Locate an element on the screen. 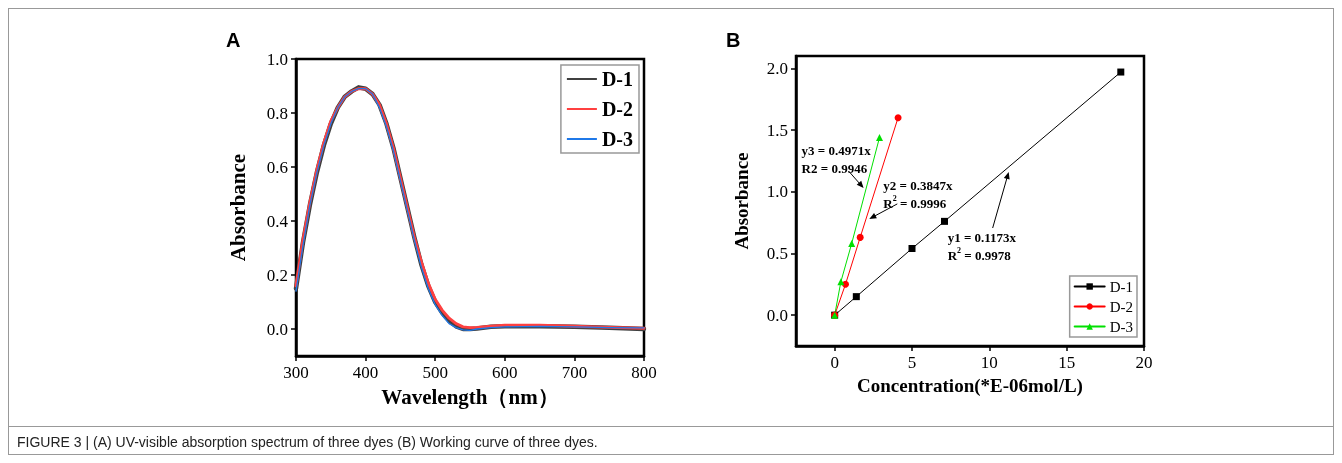  y-tick-label: 1.5 is located at coordinates (777, 130).